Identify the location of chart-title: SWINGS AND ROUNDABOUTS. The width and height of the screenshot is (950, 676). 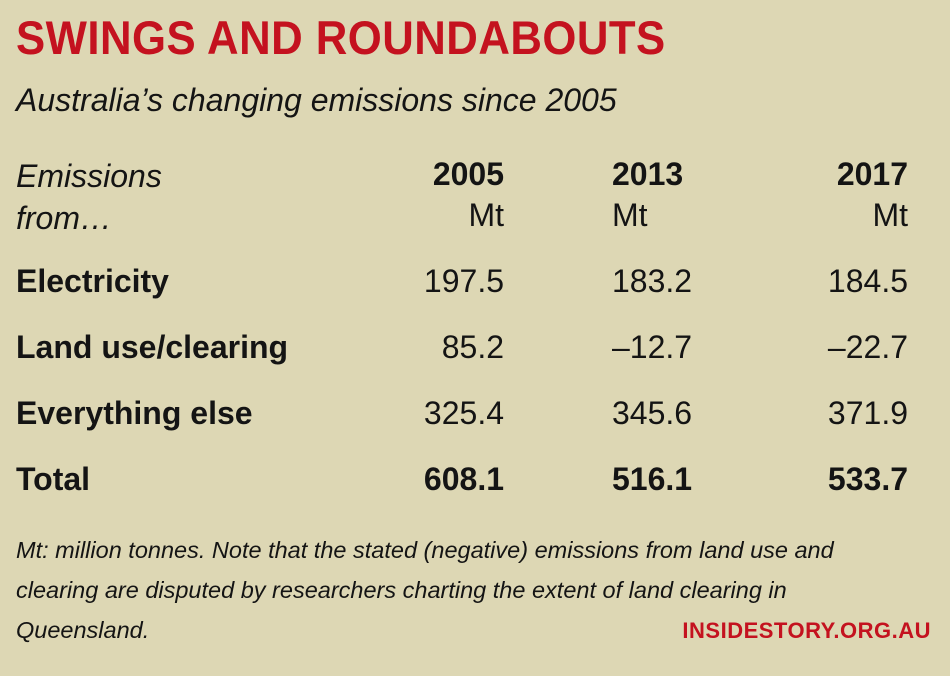
(341, 37).